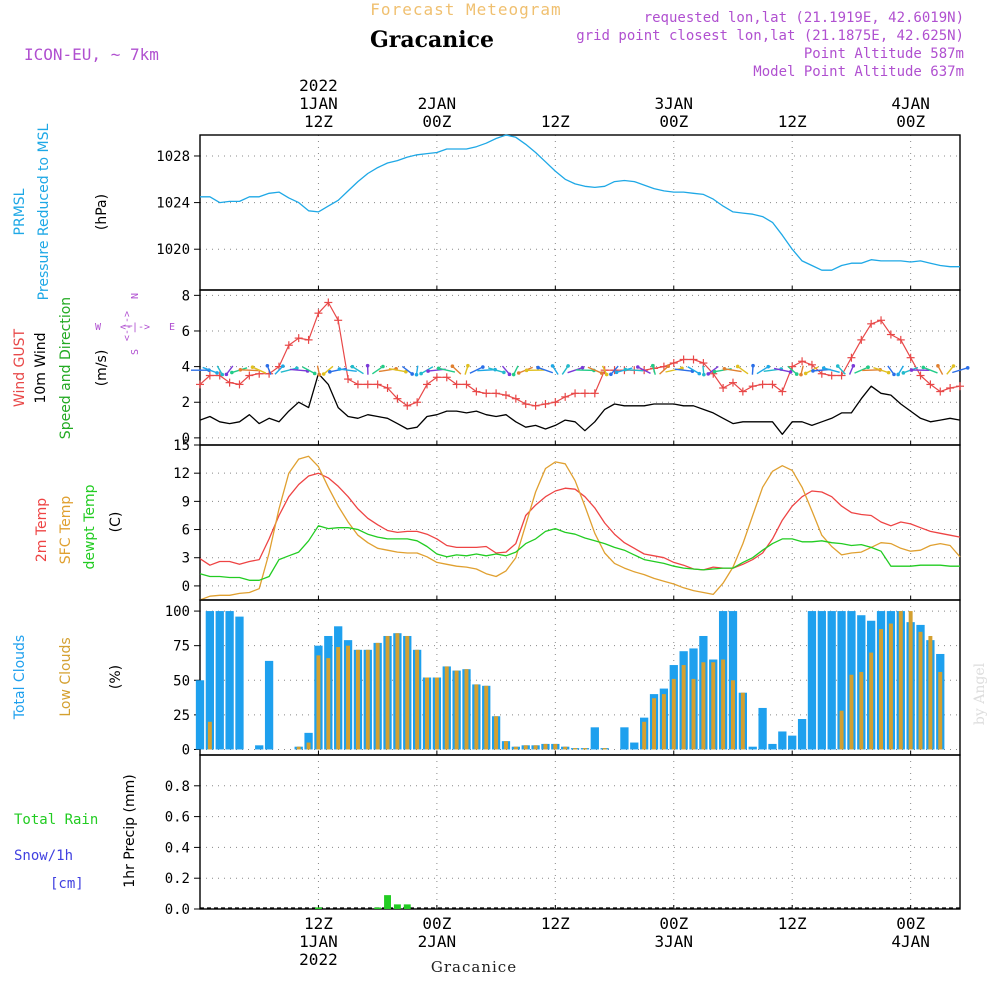  What do you see at coordinates (116, 522) in the screenshot?
I see `temp-unit: (C)` at bounding box center [116, 522].